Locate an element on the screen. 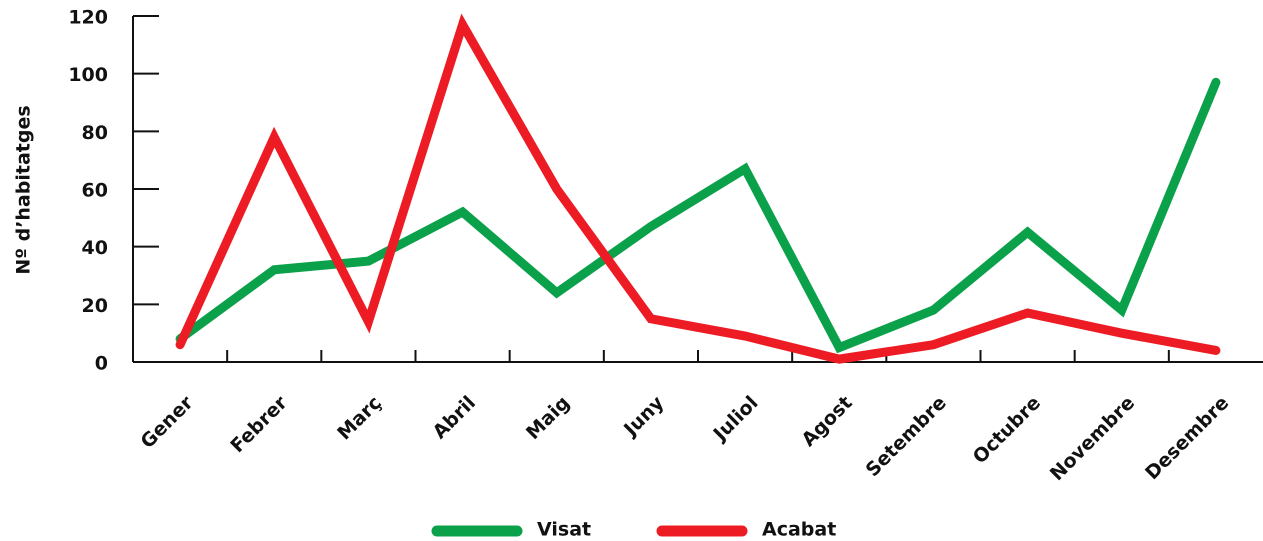 The height and width of the screenshot is (541, 1263). y-tick-label: 40 is located at coordinates (95, 248).